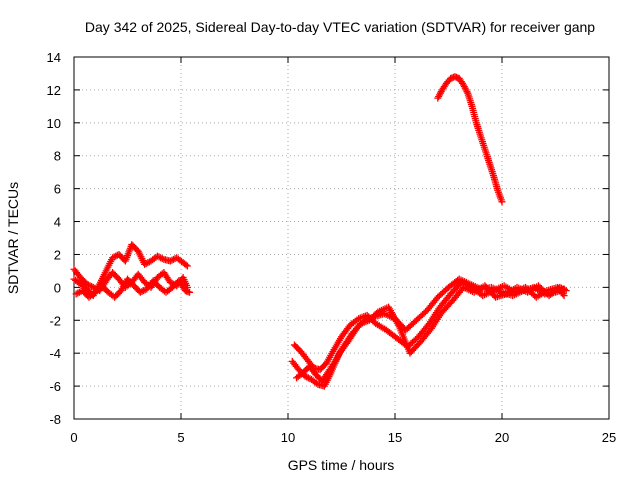 The width and height of the screenshot is (640, 480). Describe the element at coordinates (609, 437) in the screenshot. I see `x-tick-label: 25` at that location.